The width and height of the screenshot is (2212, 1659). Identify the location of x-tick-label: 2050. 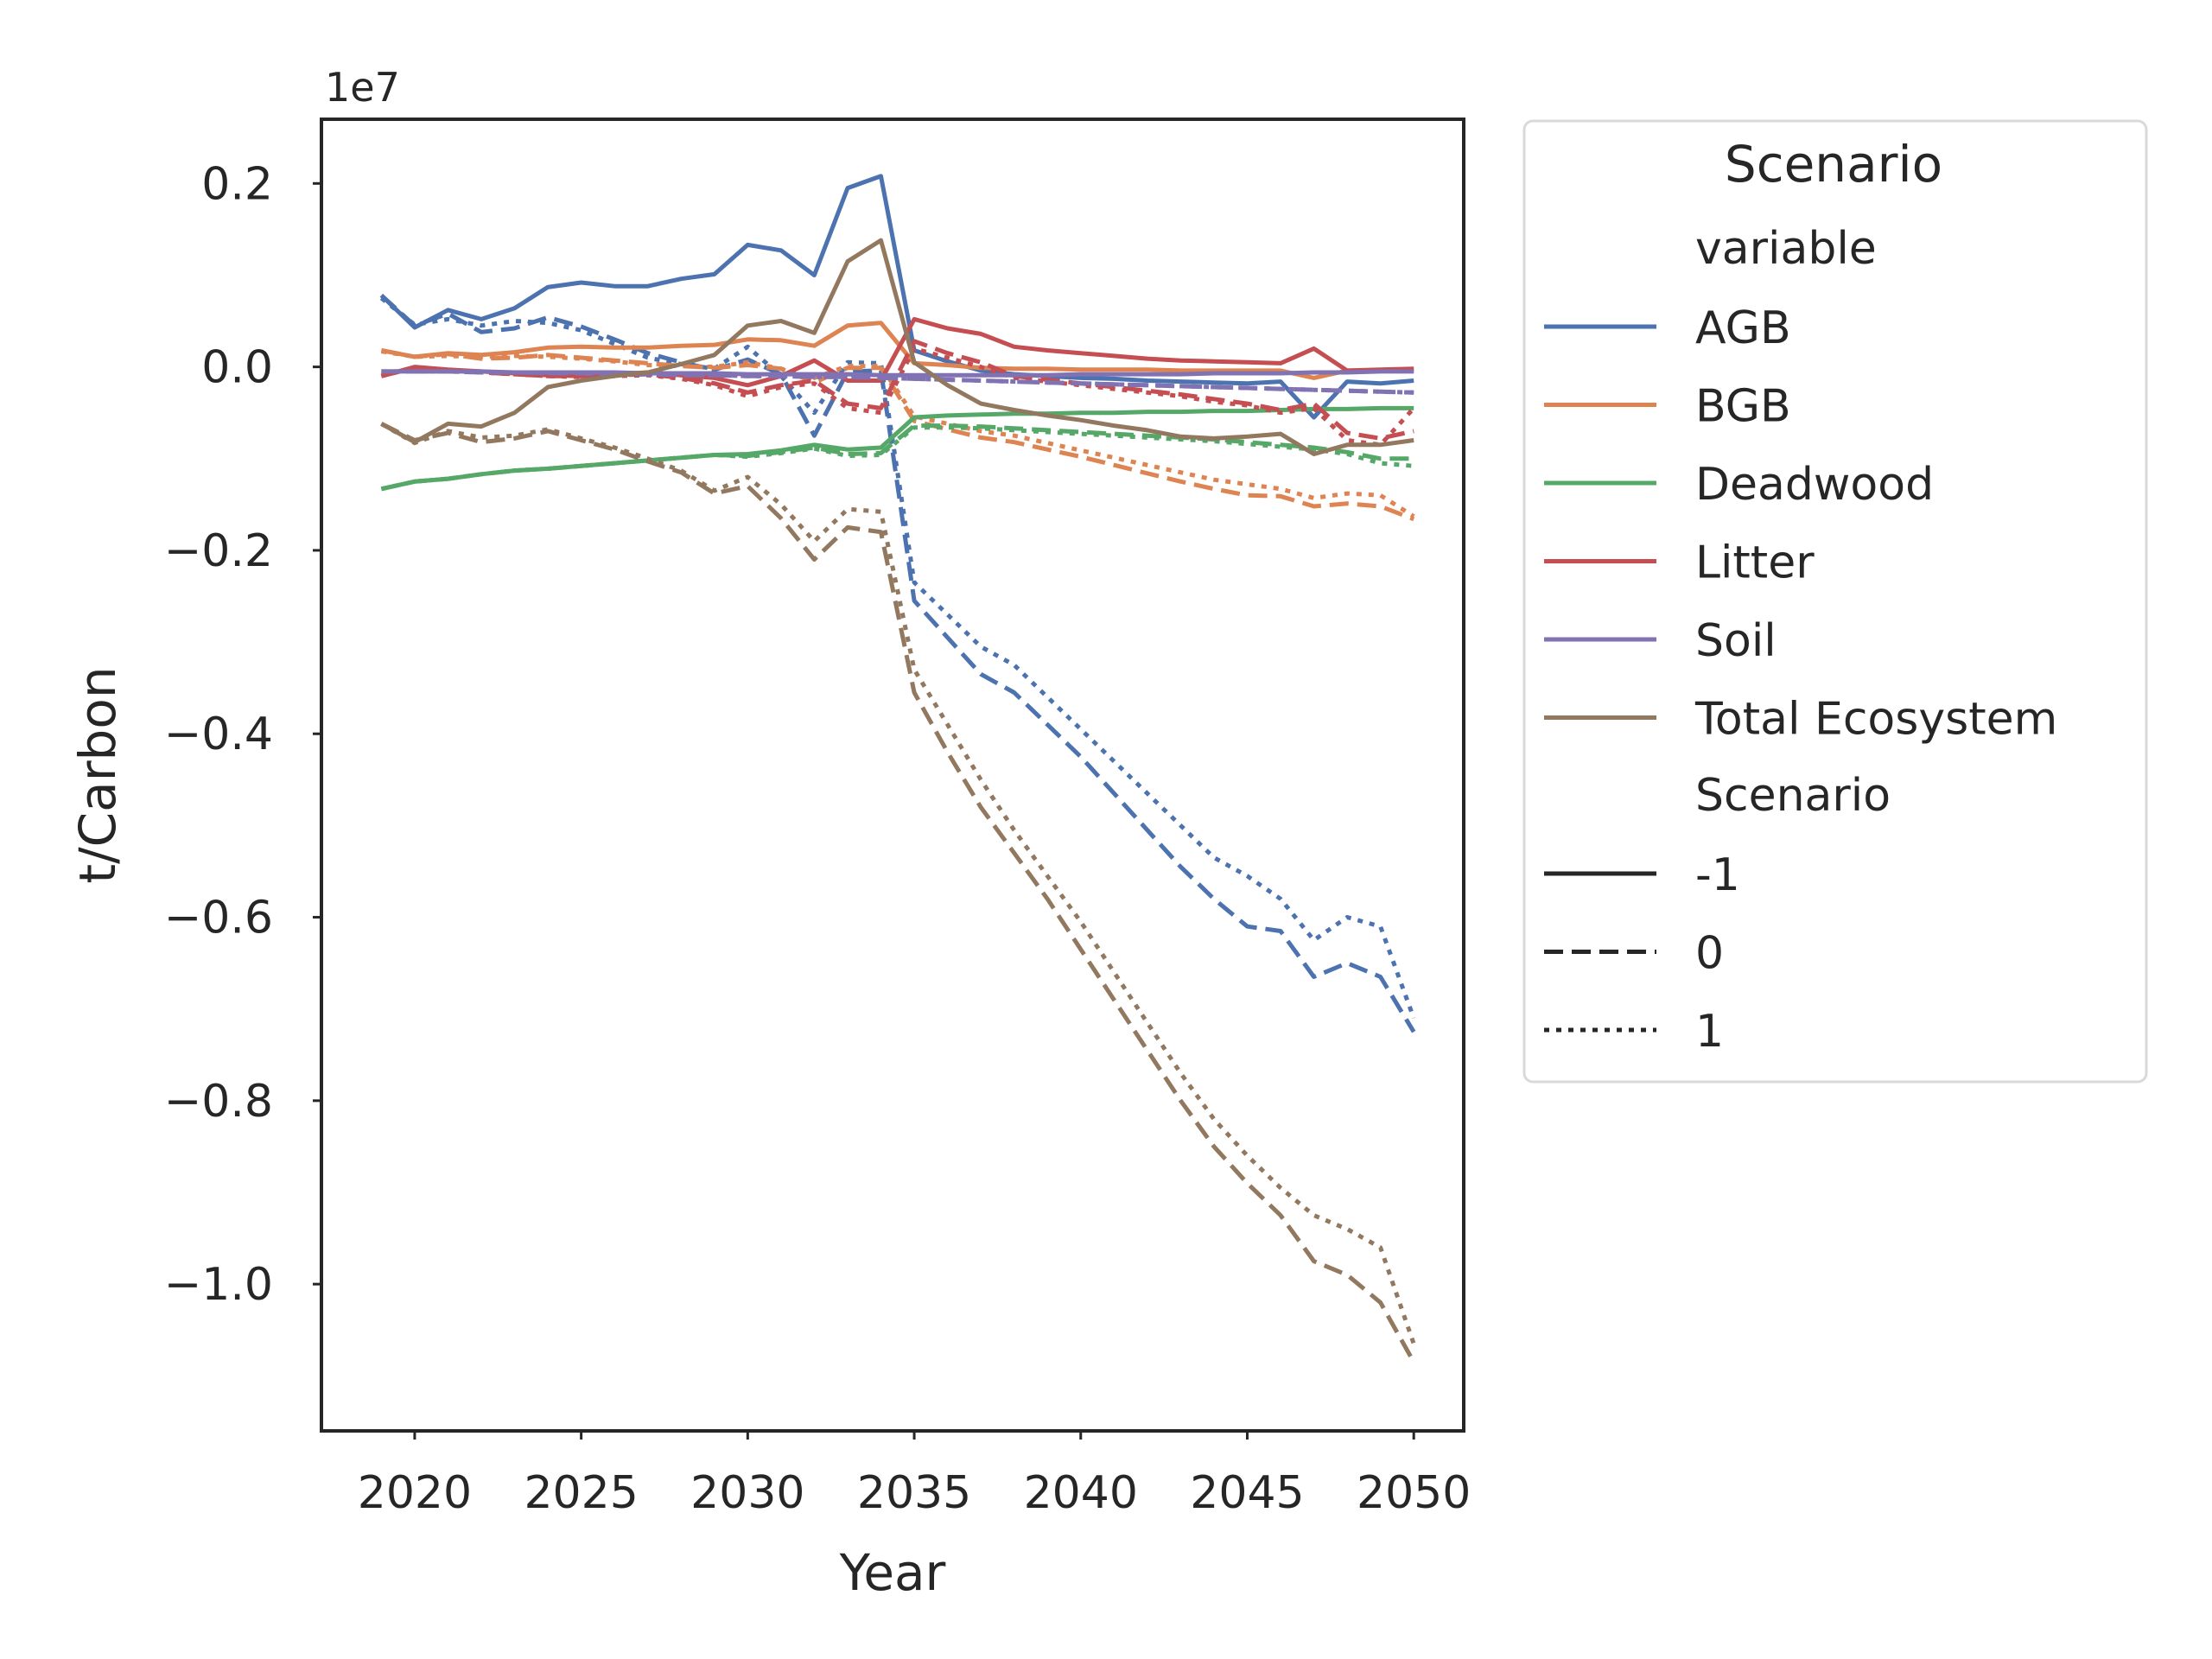
(1414, 1493).